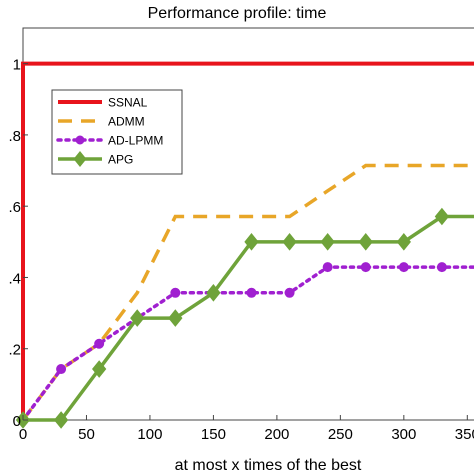  What do you see at coordinates (80, 140) in the screenshot?
I see `data-point-legend-ad-lpmm` at bounding box center [80, 140].